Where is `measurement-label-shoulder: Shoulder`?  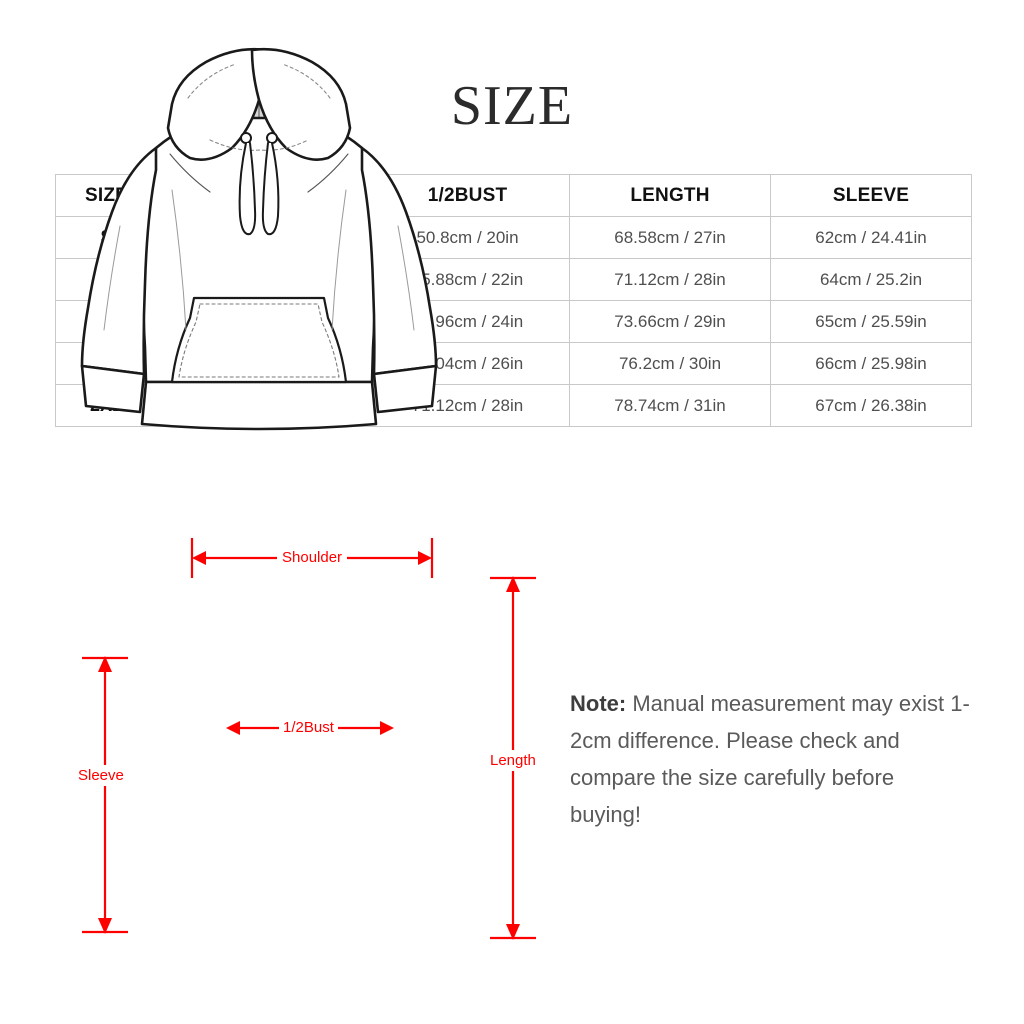
measurement-label-shoulder: Shoulder is located at coordinates (312, 557).